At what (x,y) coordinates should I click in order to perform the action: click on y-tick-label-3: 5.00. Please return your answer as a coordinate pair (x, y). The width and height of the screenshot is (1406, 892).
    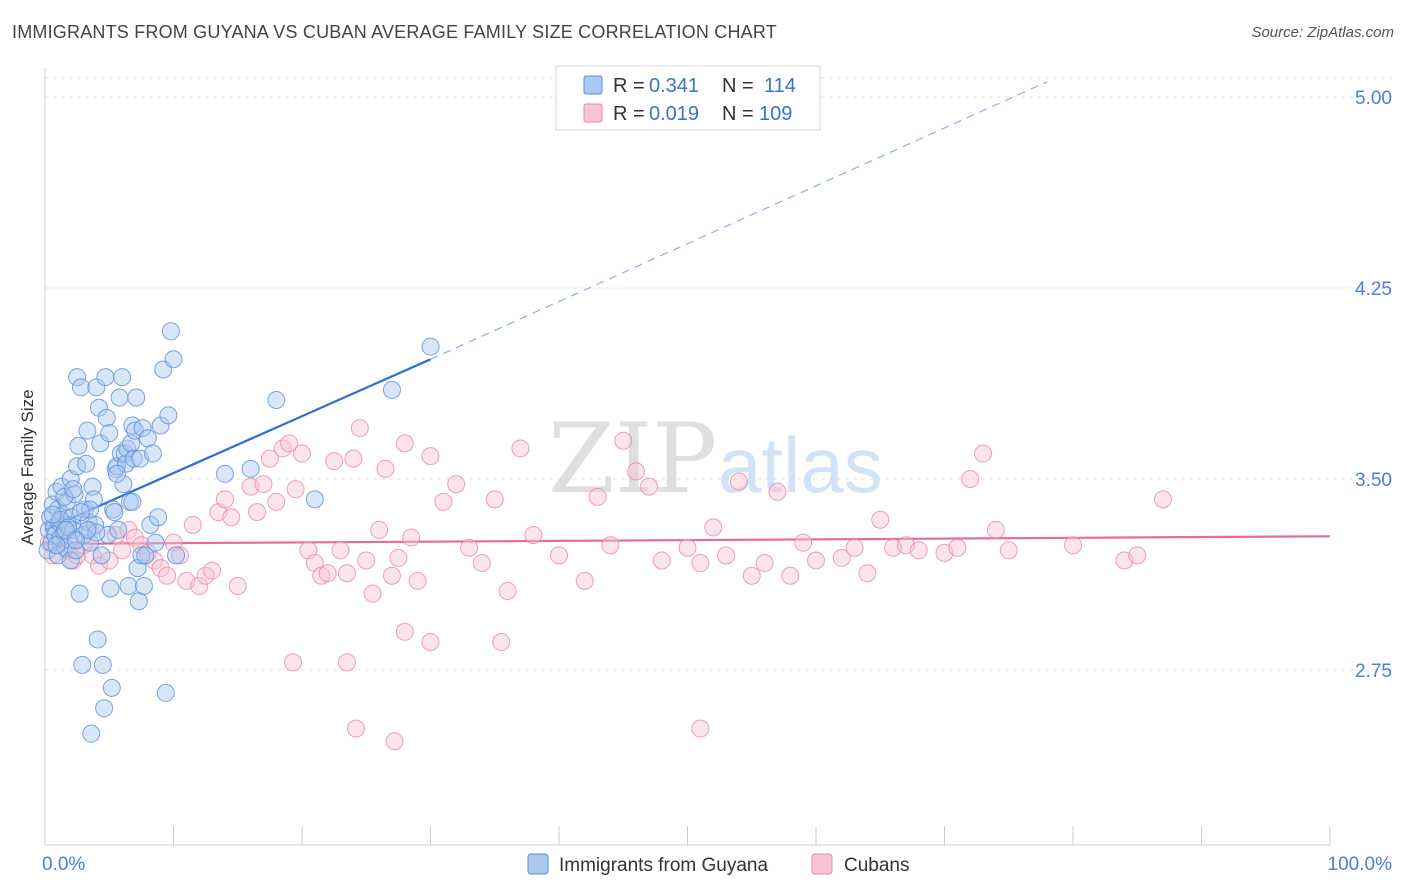
    Looking at the image, I should click on (1373, 98).